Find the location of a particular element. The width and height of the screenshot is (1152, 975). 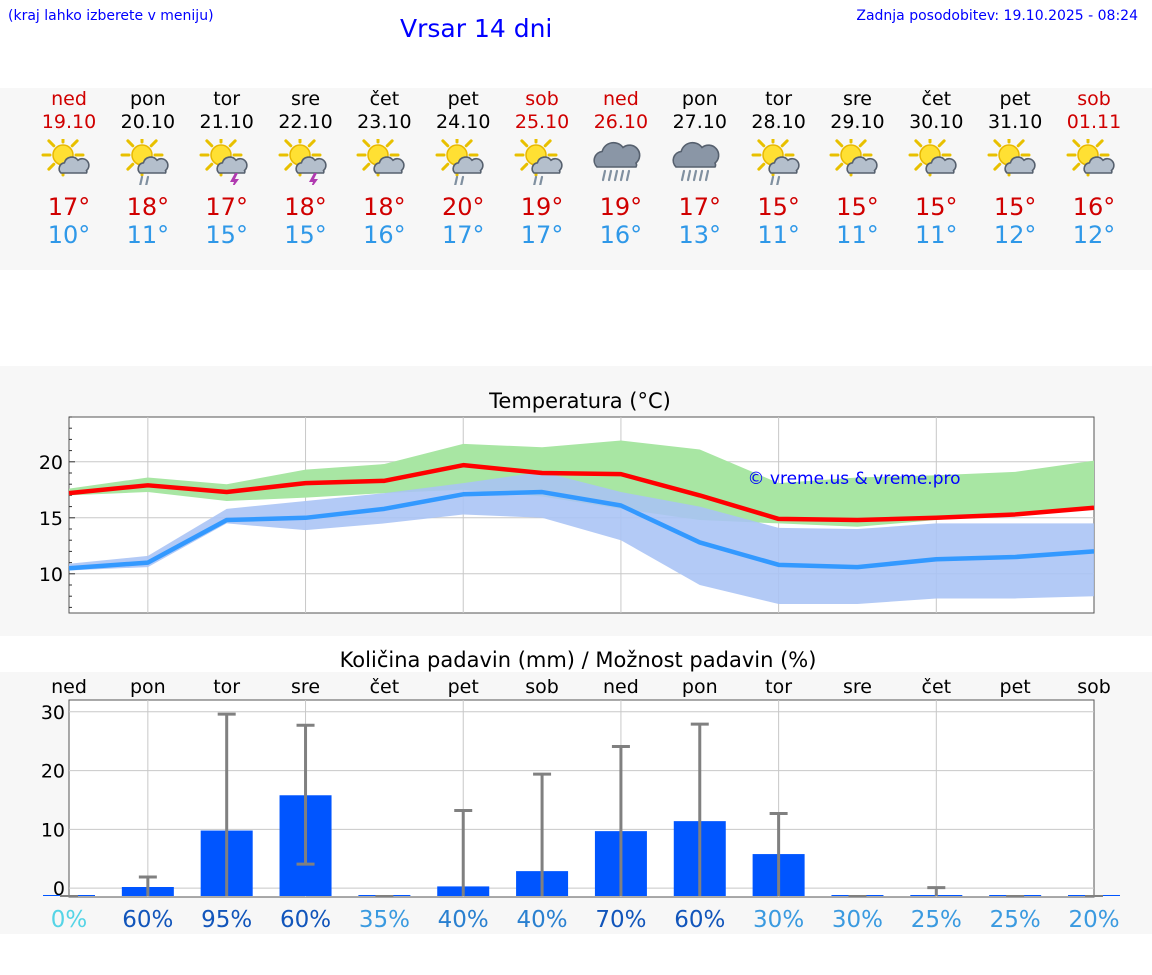

day-name: tor is located at coordinates (779, 99).